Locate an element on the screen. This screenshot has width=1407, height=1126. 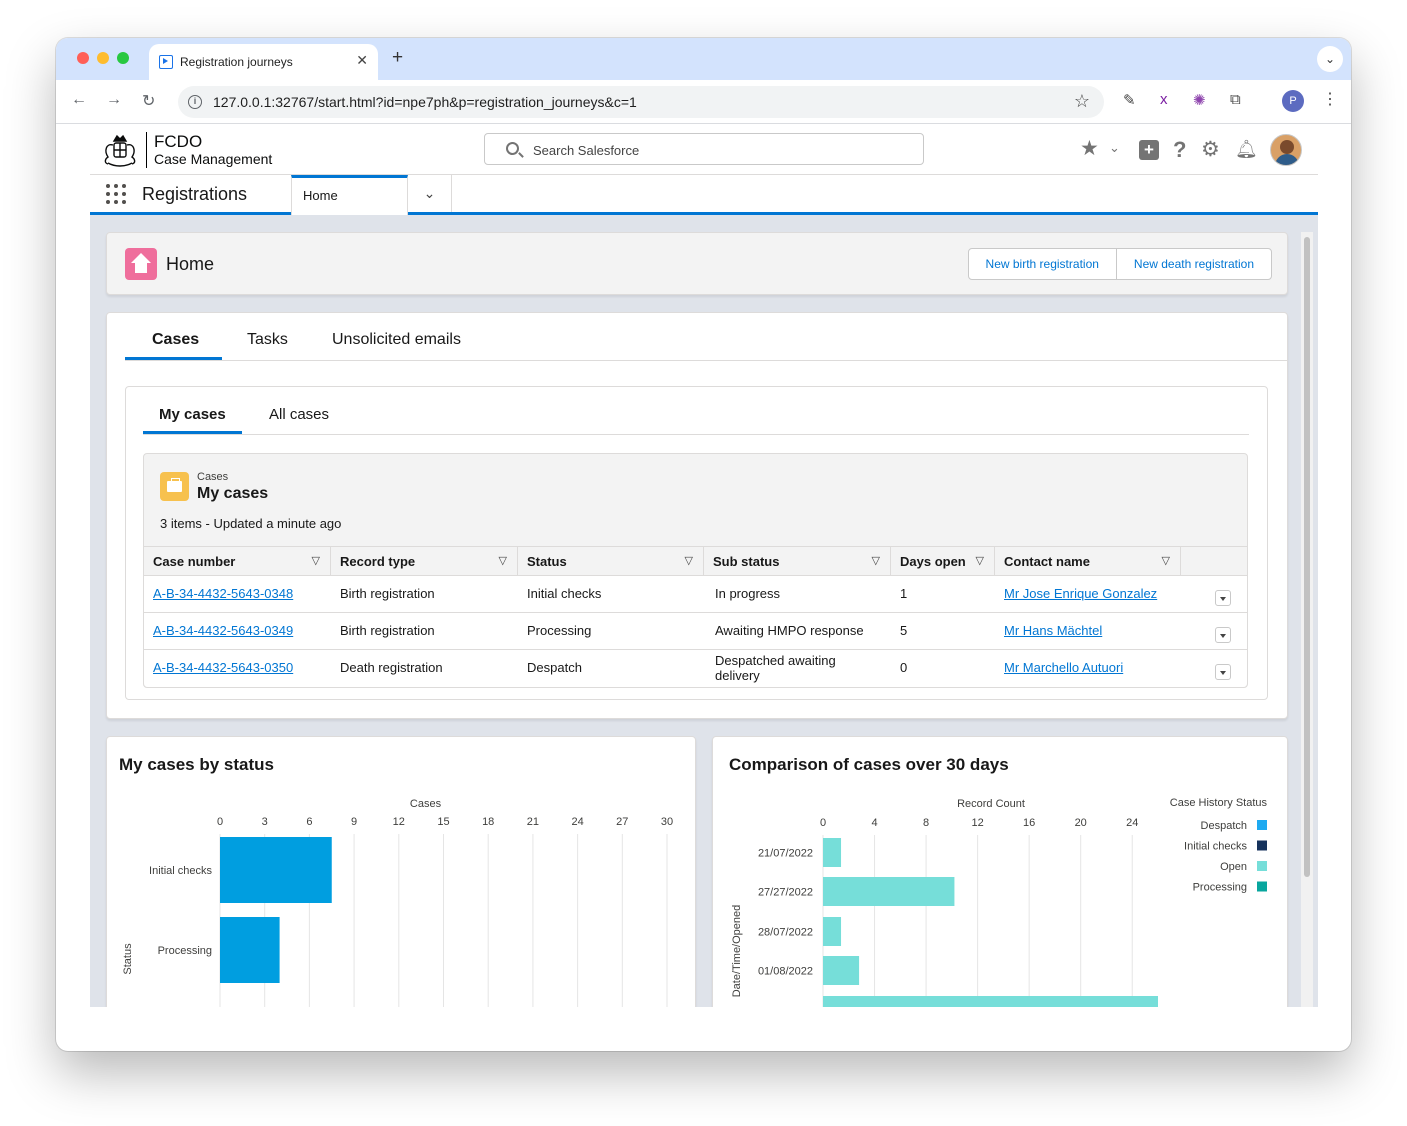
x-extension-icon: x is located at coordinates (1164, 99).